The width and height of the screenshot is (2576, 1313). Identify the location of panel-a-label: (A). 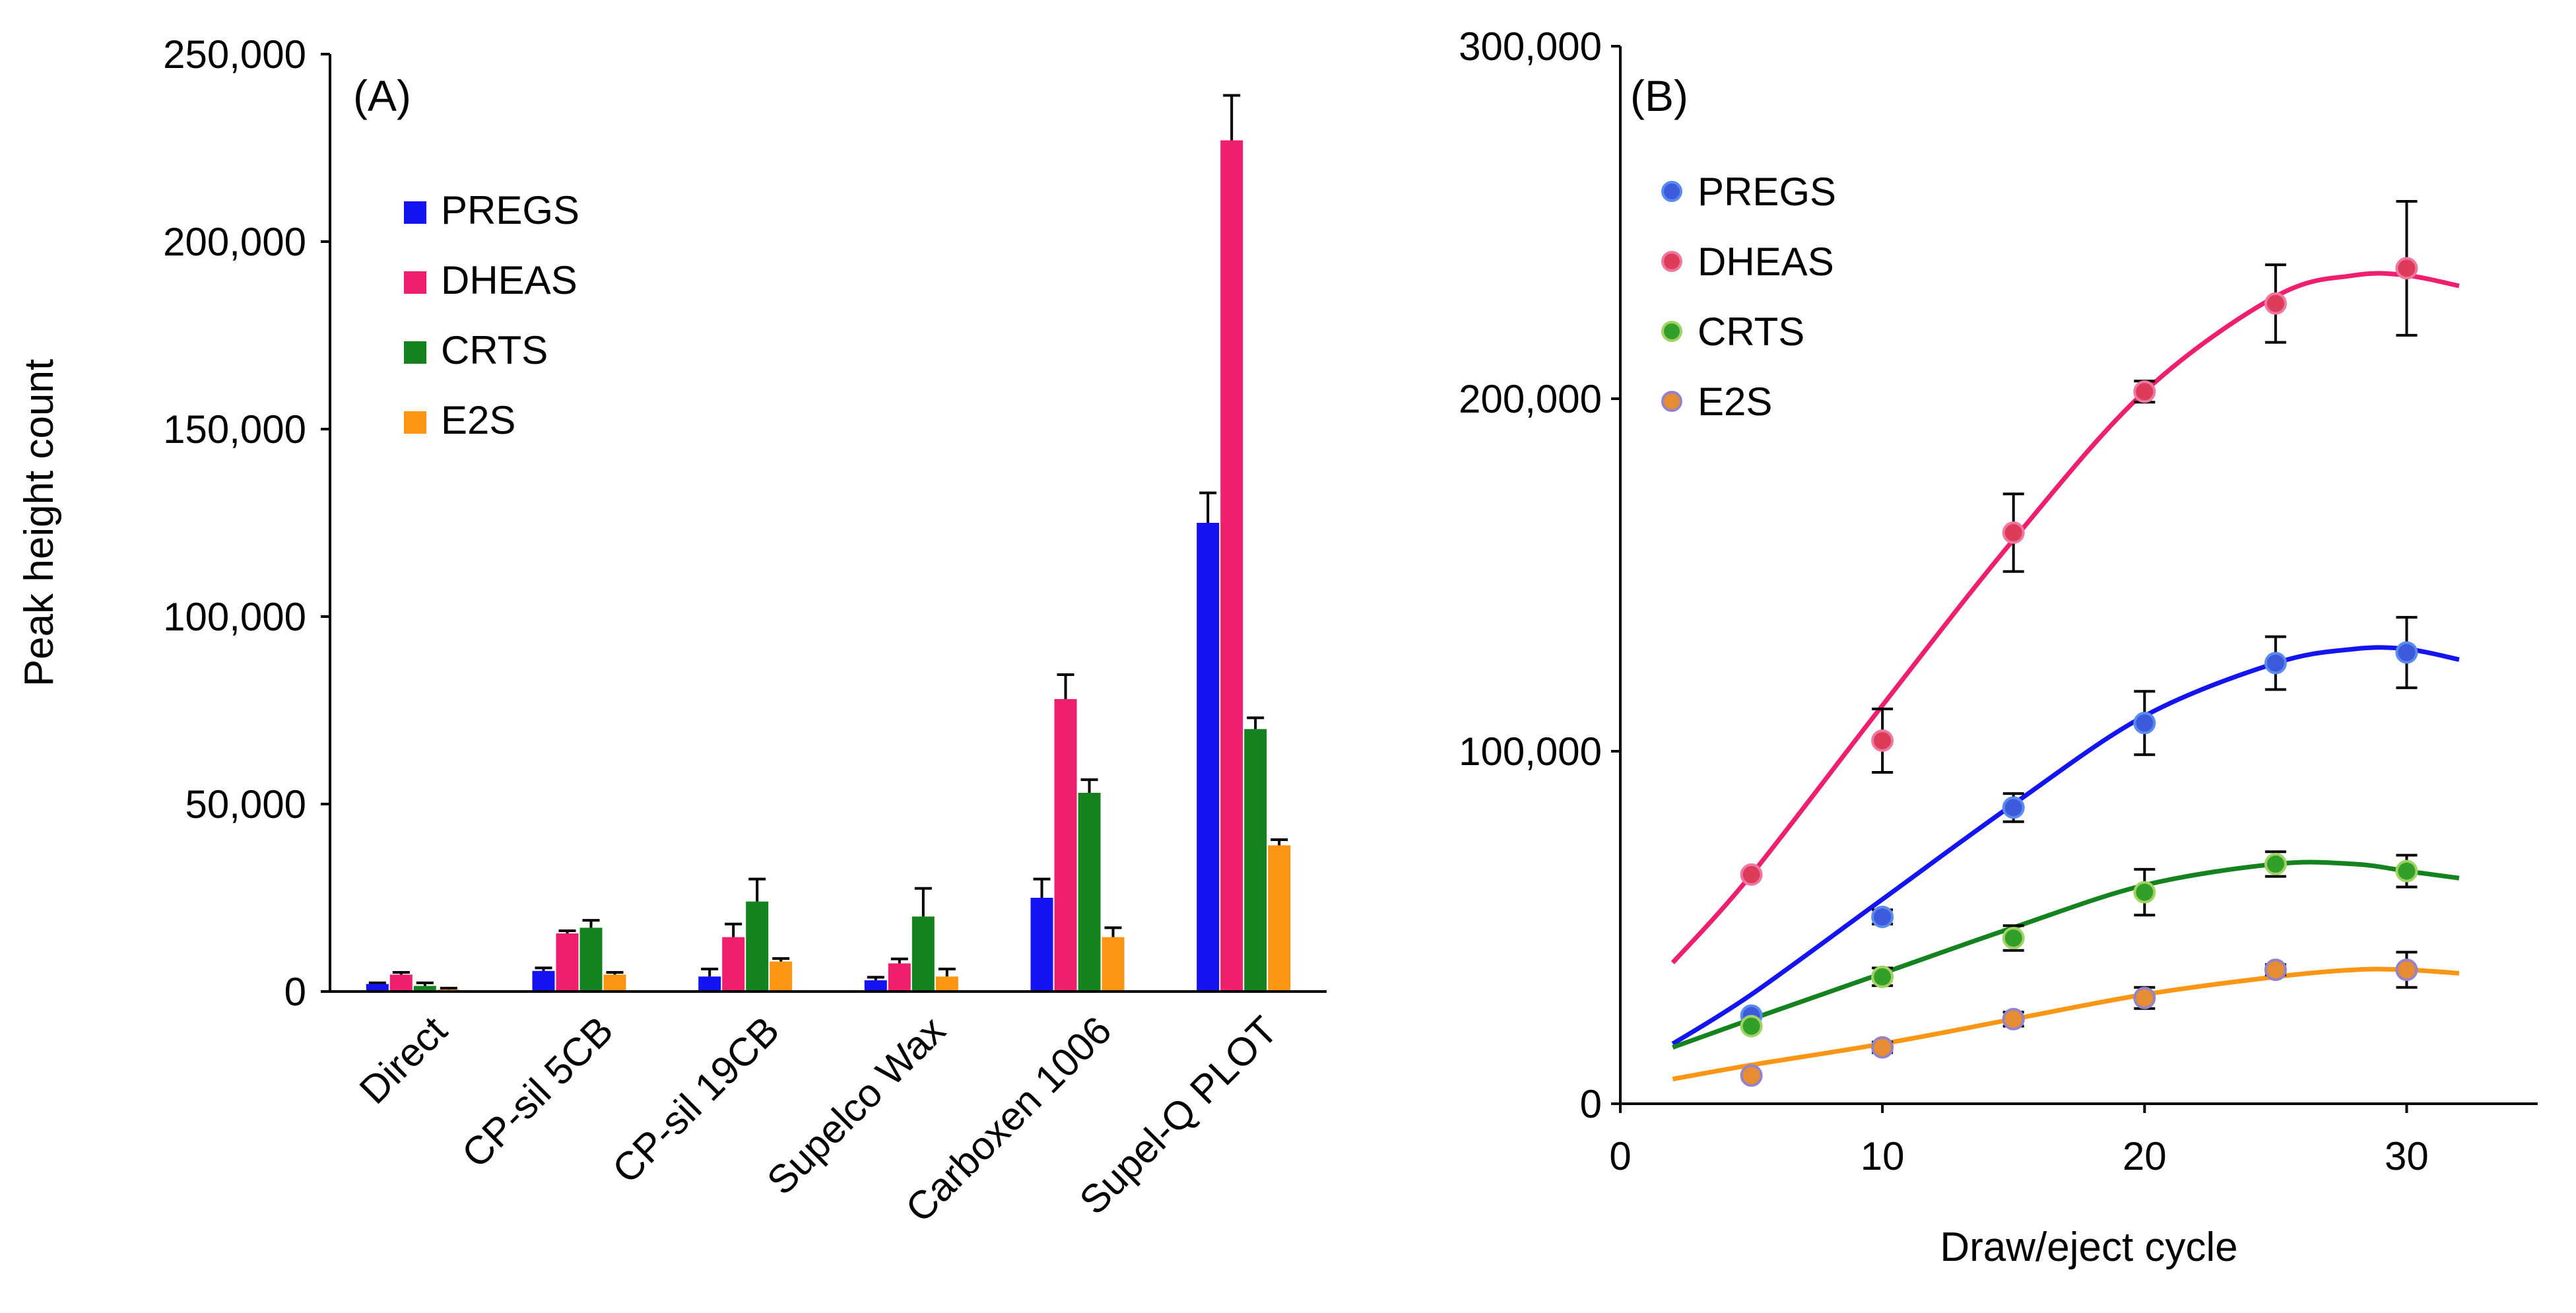
(382, 95).